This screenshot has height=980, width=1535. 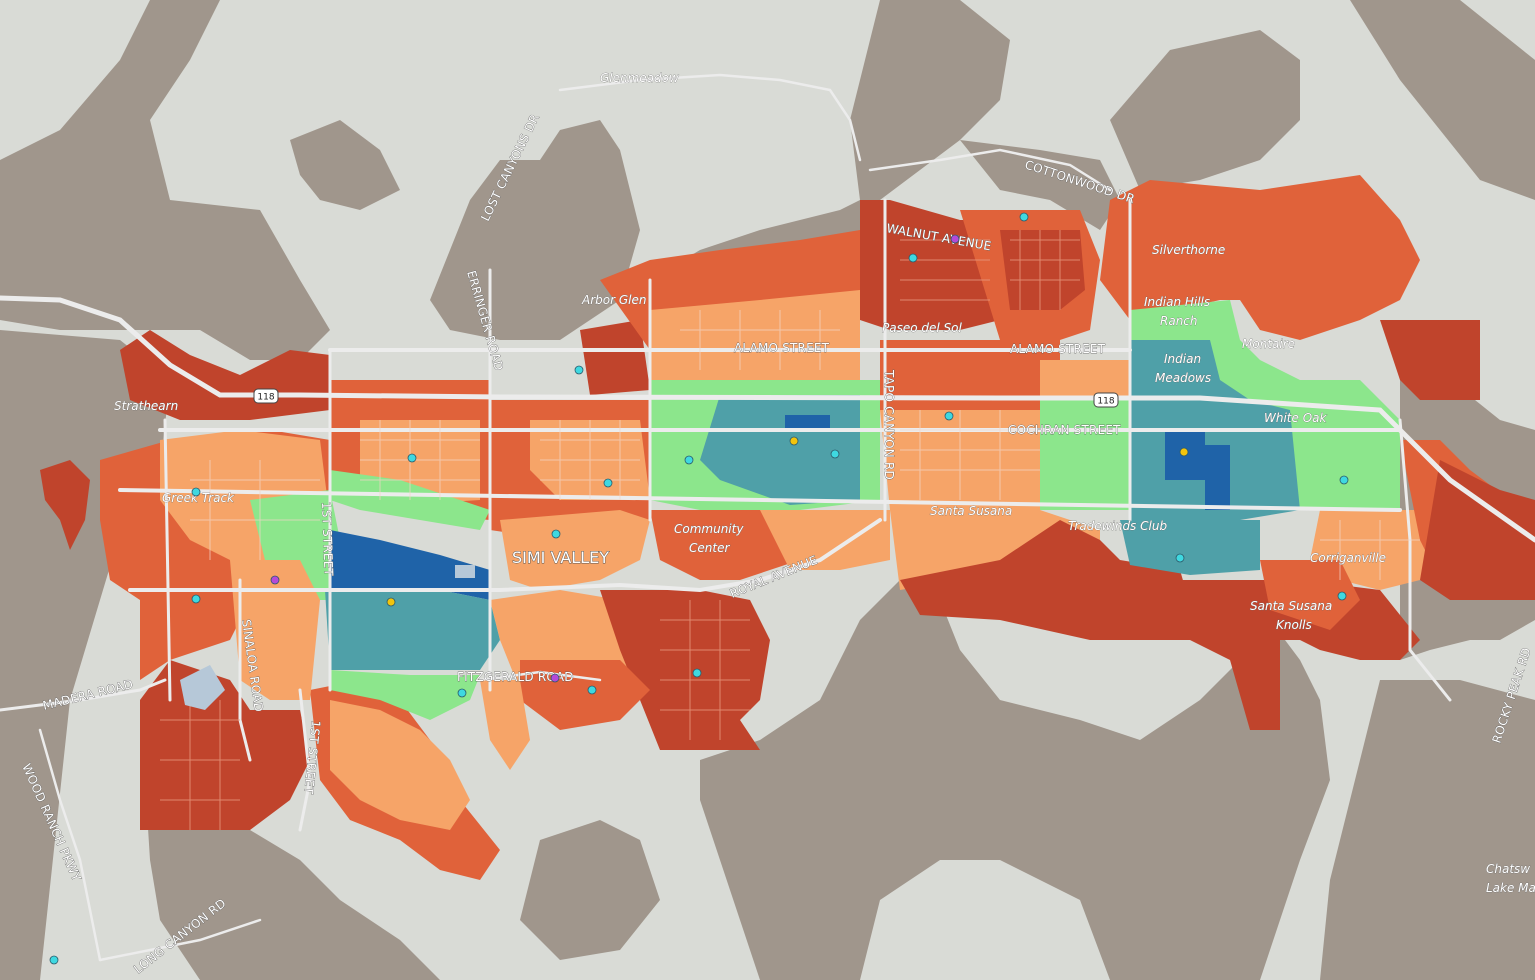 I want to click on place-label: White Oak, so click(x=1296, y=418).